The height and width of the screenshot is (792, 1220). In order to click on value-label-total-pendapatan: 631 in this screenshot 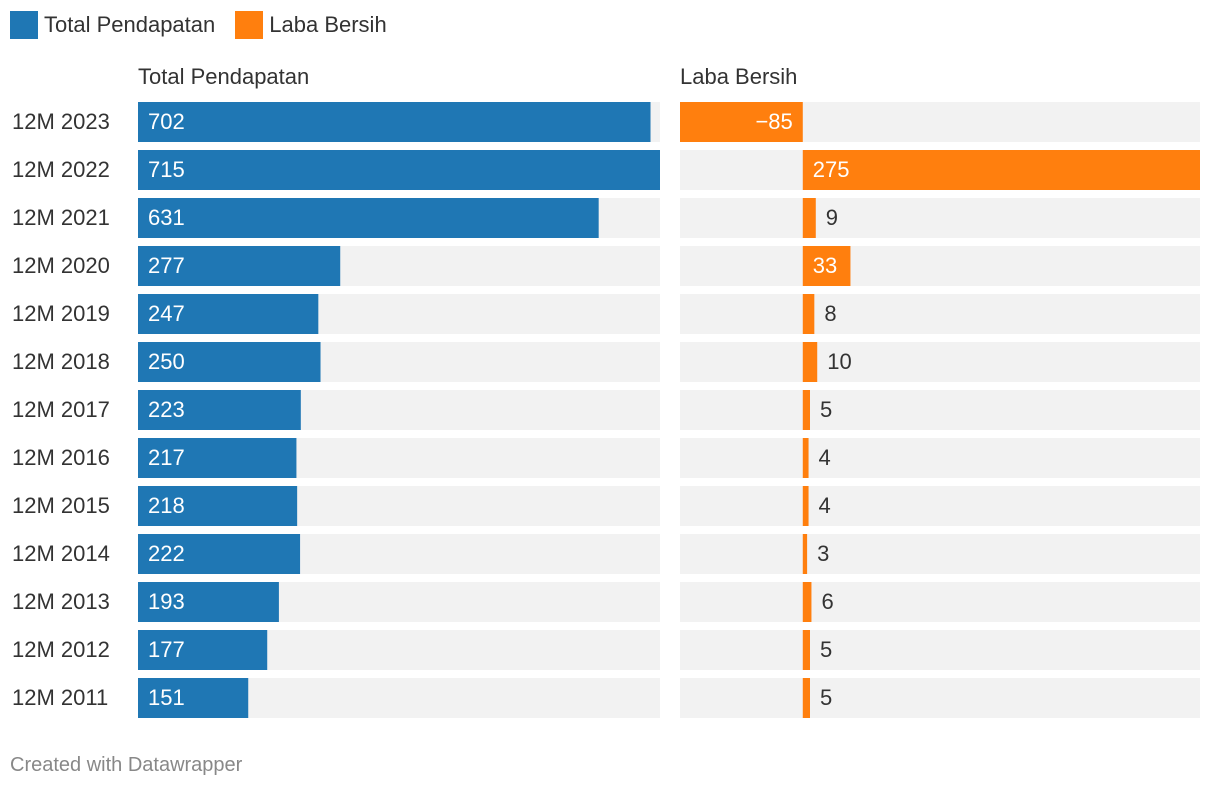, I will do `click(166, 217)`.